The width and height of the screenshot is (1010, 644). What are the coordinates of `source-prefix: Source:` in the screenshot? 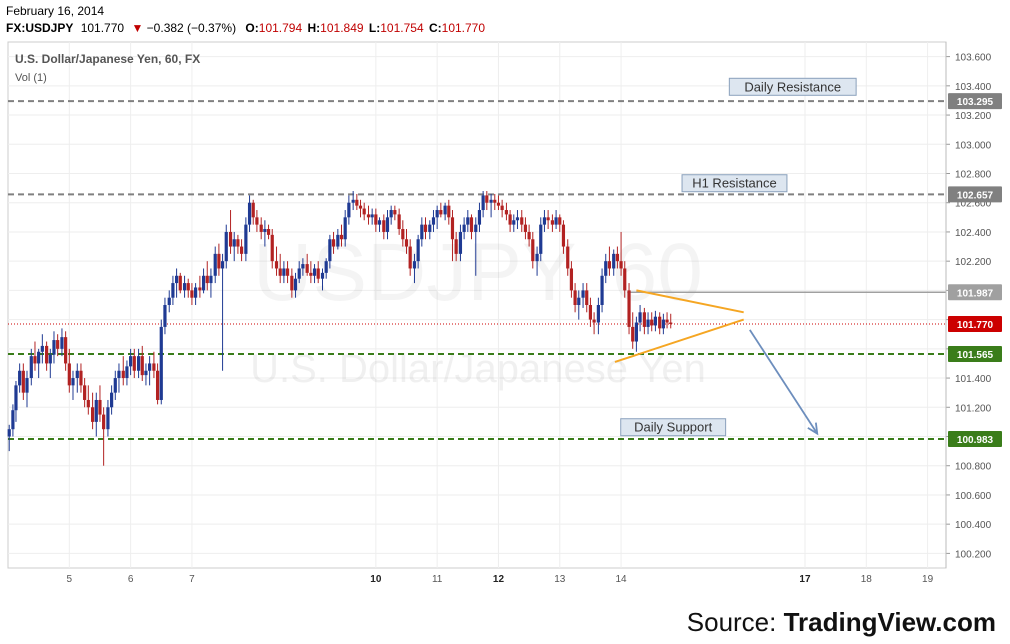 It's located at (735, 622).